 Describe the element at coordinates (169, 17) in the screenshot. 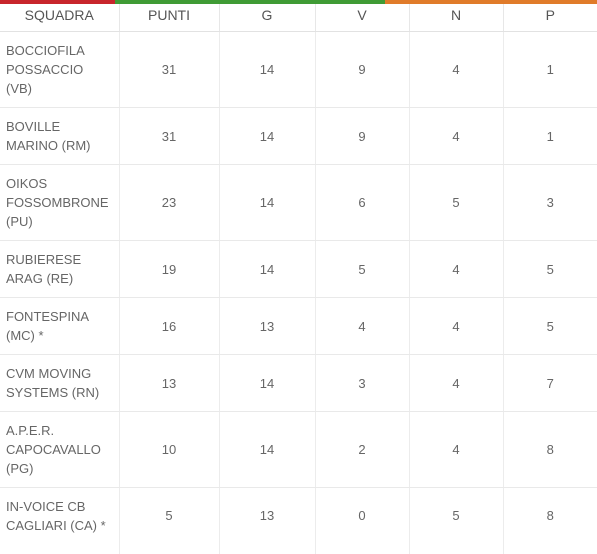

I see `col-header-punti: PUNTI` at that location.